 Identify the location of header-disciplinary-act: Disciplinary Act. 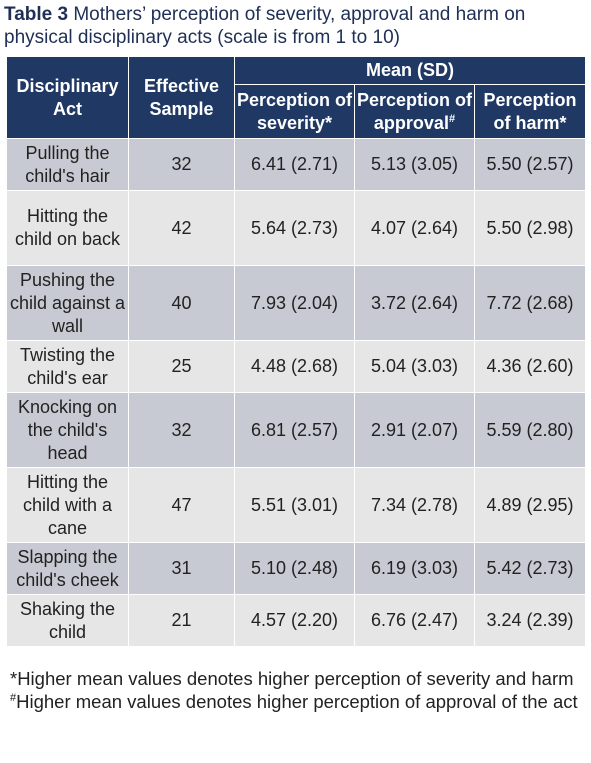
(67, 97).